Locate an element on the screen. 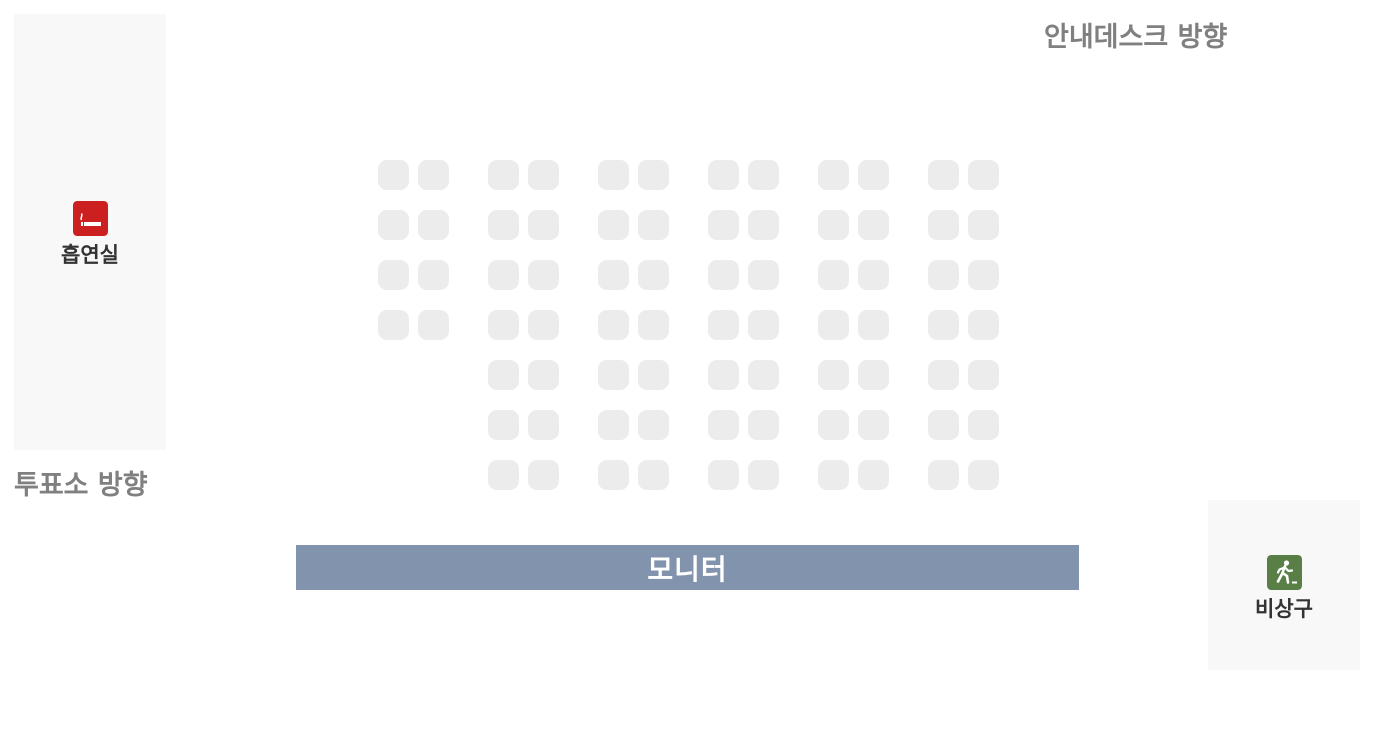 This screenshot has height=750, width=1375. smoking-icon is located at coordinates (90, 218).